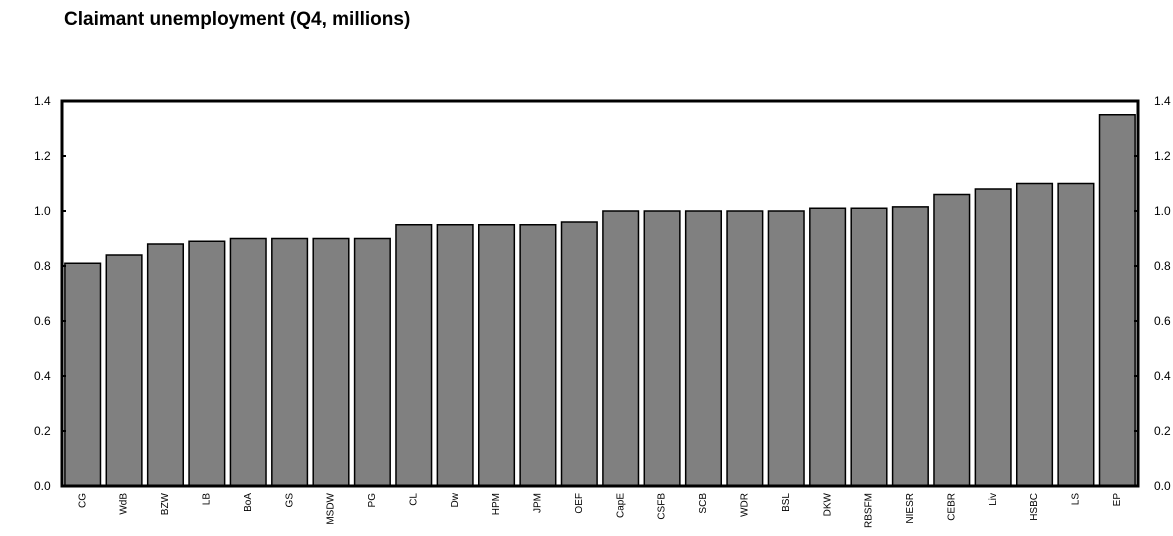 The height and width of the screenshot is (536, 1173). What do you see at coordinates (1162, 266) in the screenshot?
I see `right-tick-label: 0.8` at bounding box center [1162, 266].